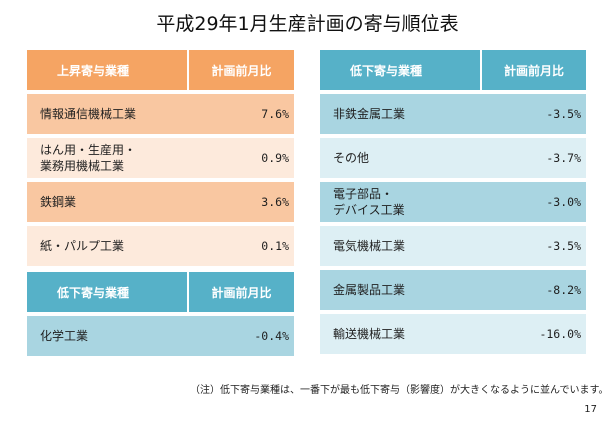 The image size is (615, 426). I want to click on industry-name: 化学工業, so click(107, 336).